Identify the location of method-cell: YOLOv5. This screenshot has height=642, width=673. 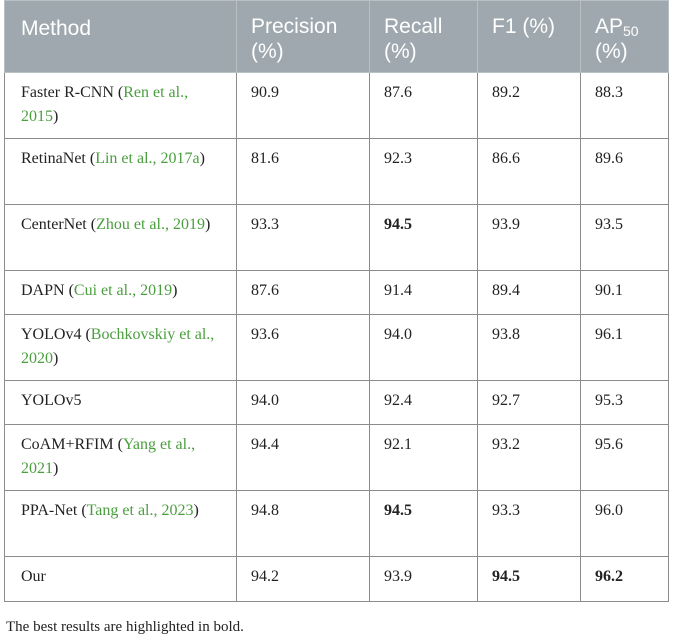
(120, 402).